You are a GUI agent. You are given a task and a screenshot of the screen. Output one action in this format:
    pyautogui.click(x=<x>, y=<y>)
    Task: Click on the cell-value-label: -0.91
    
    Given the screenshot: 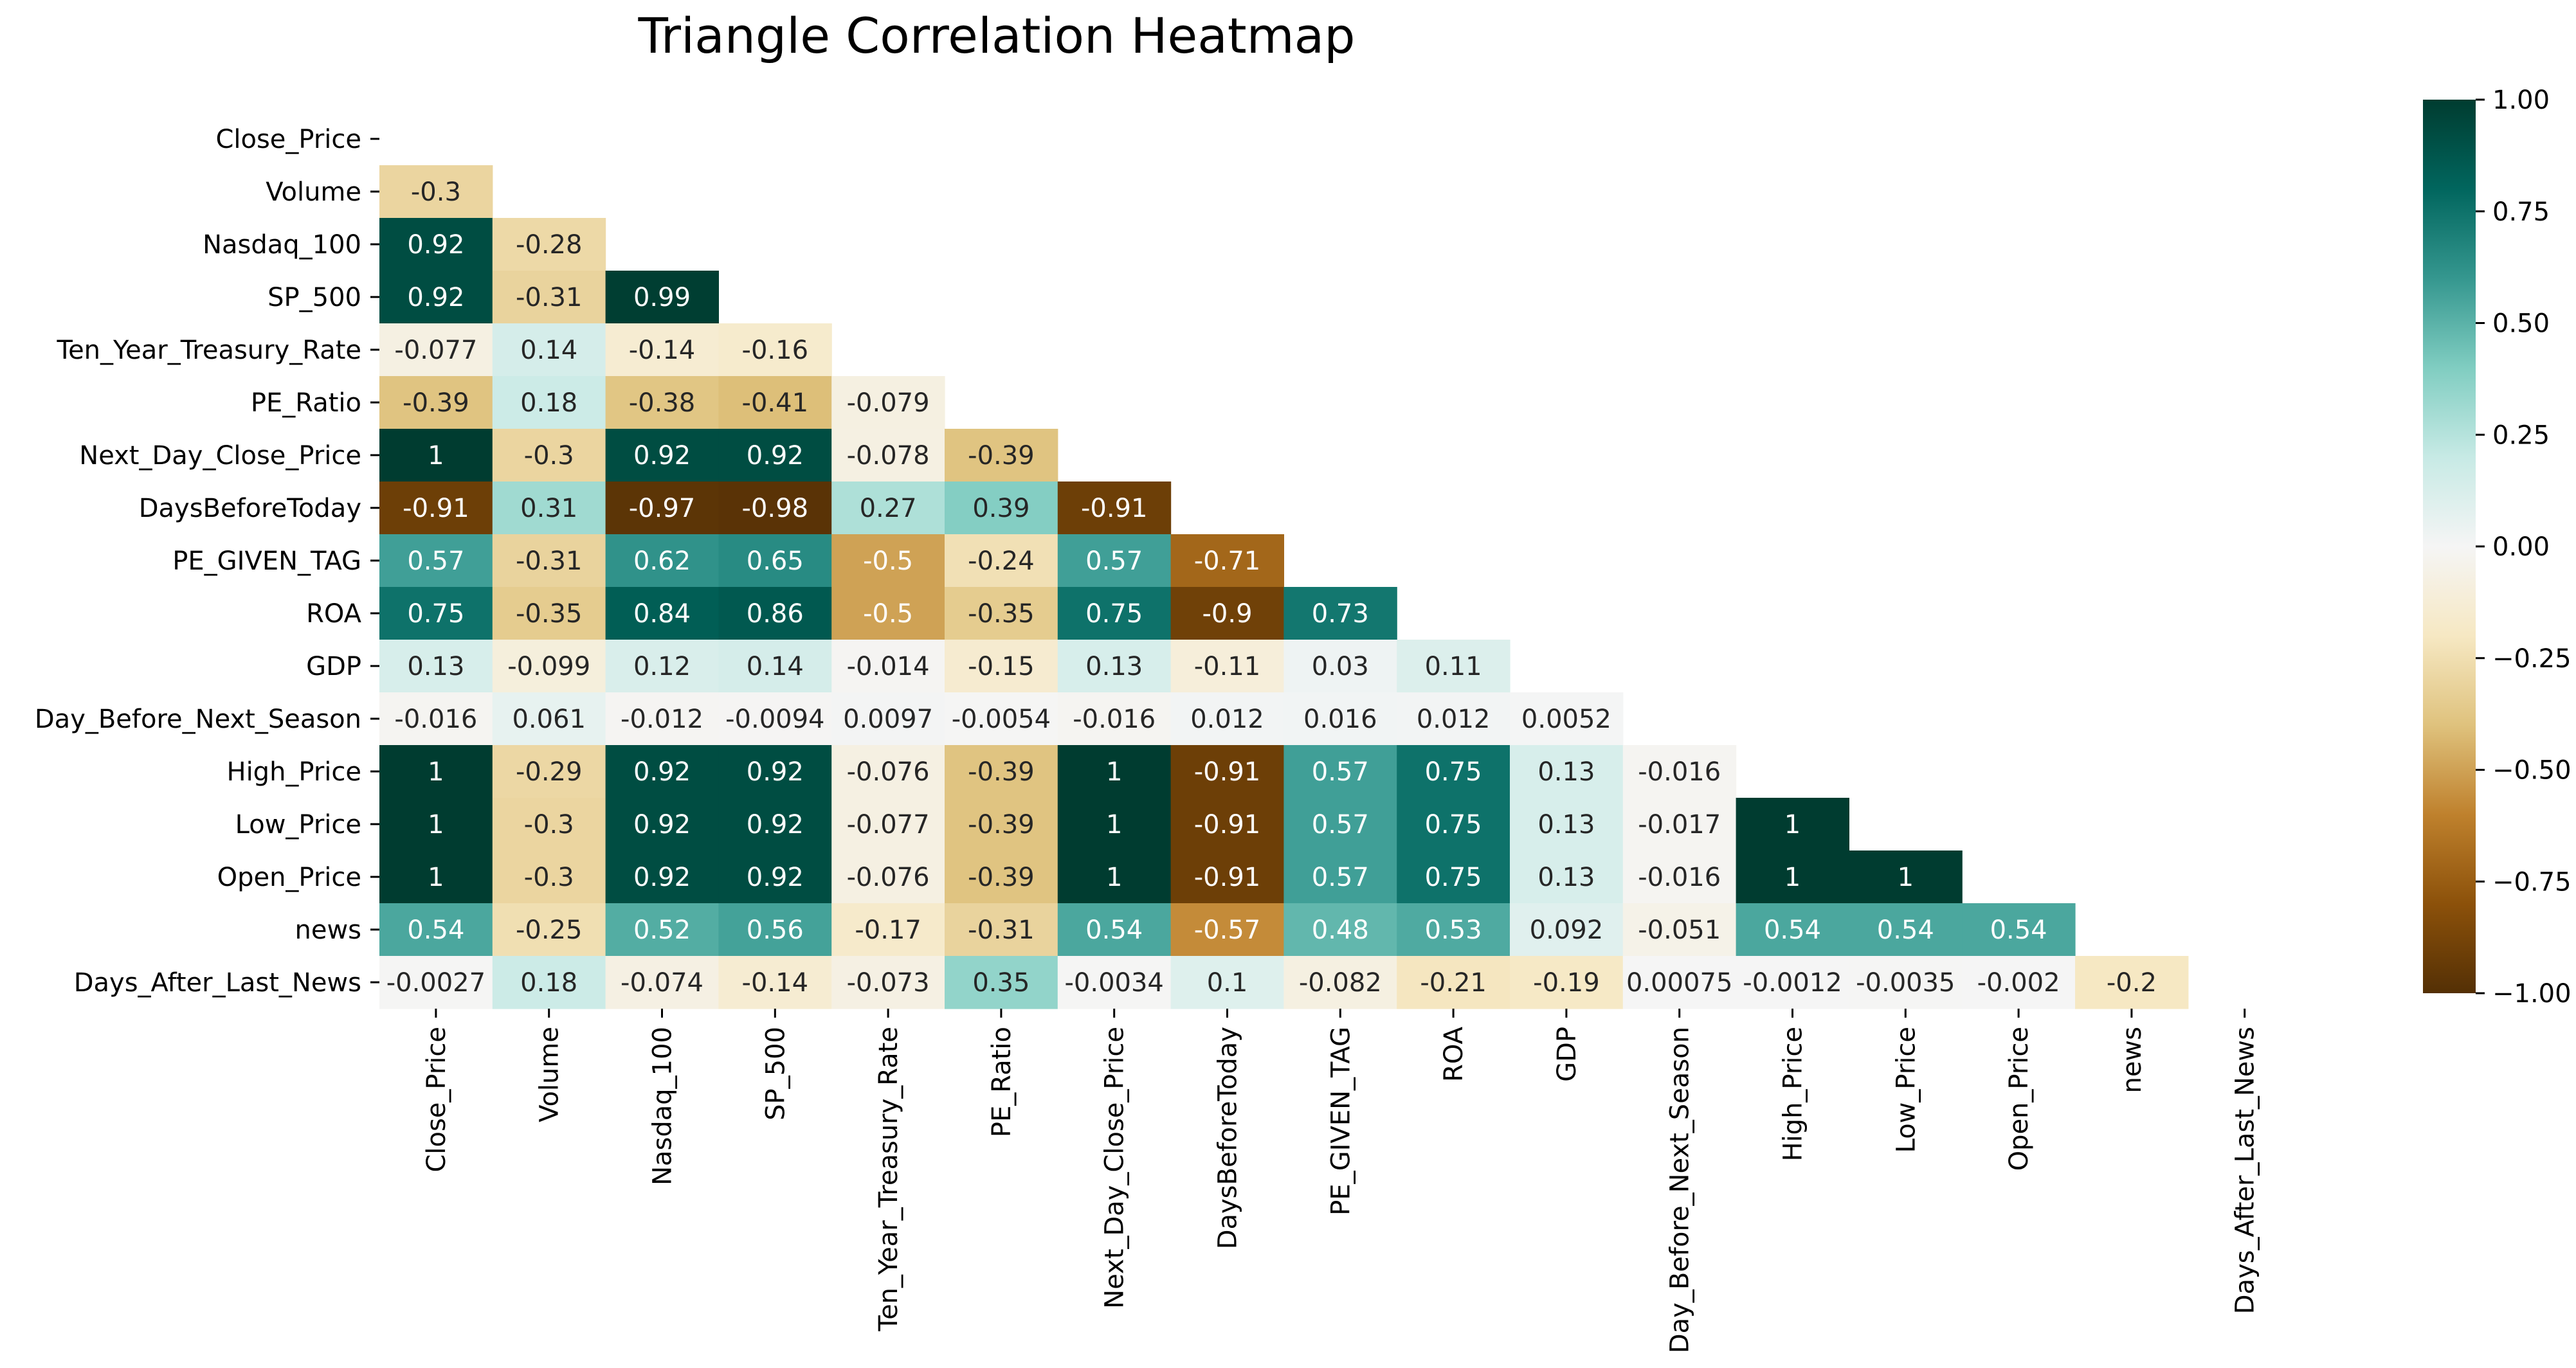 What is the action you would take?
    pyautogui.click(x=1227, y=878)
    